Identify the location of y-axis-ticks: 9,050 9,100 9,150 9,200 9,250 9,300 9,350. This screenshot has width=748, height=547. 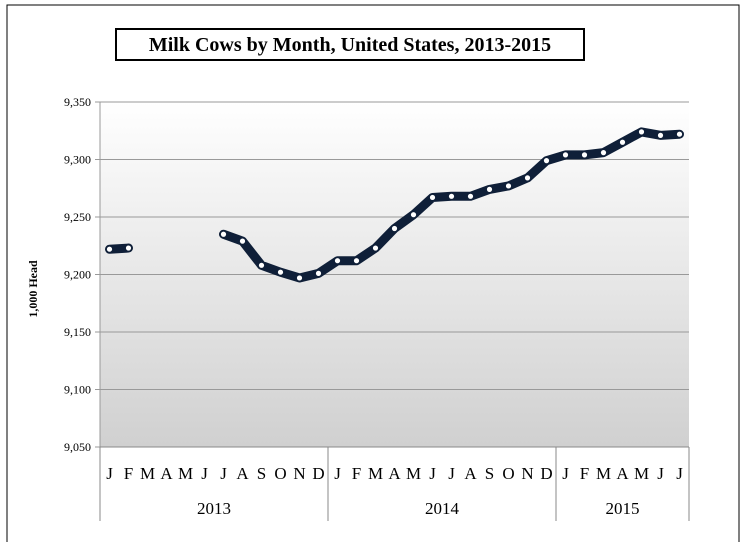
(82, 274).